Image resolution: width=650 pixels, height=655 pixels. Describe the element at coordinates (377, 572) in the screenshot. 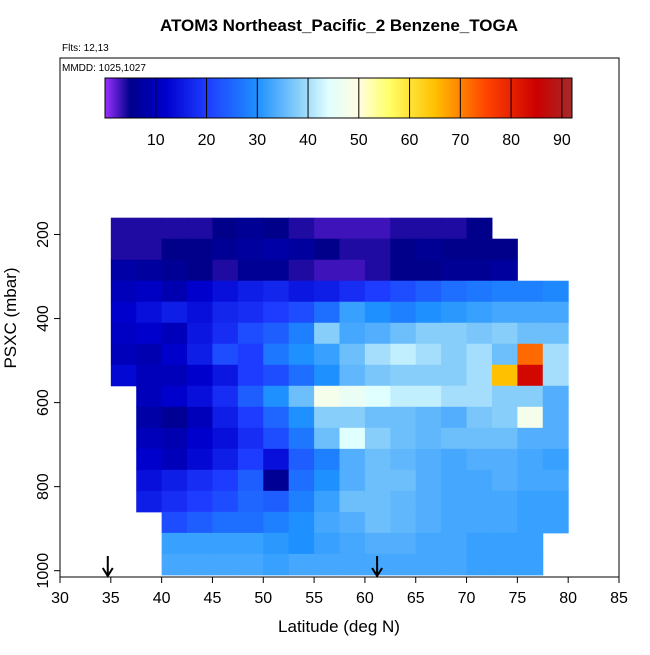

I see `arrow-head` at that location.